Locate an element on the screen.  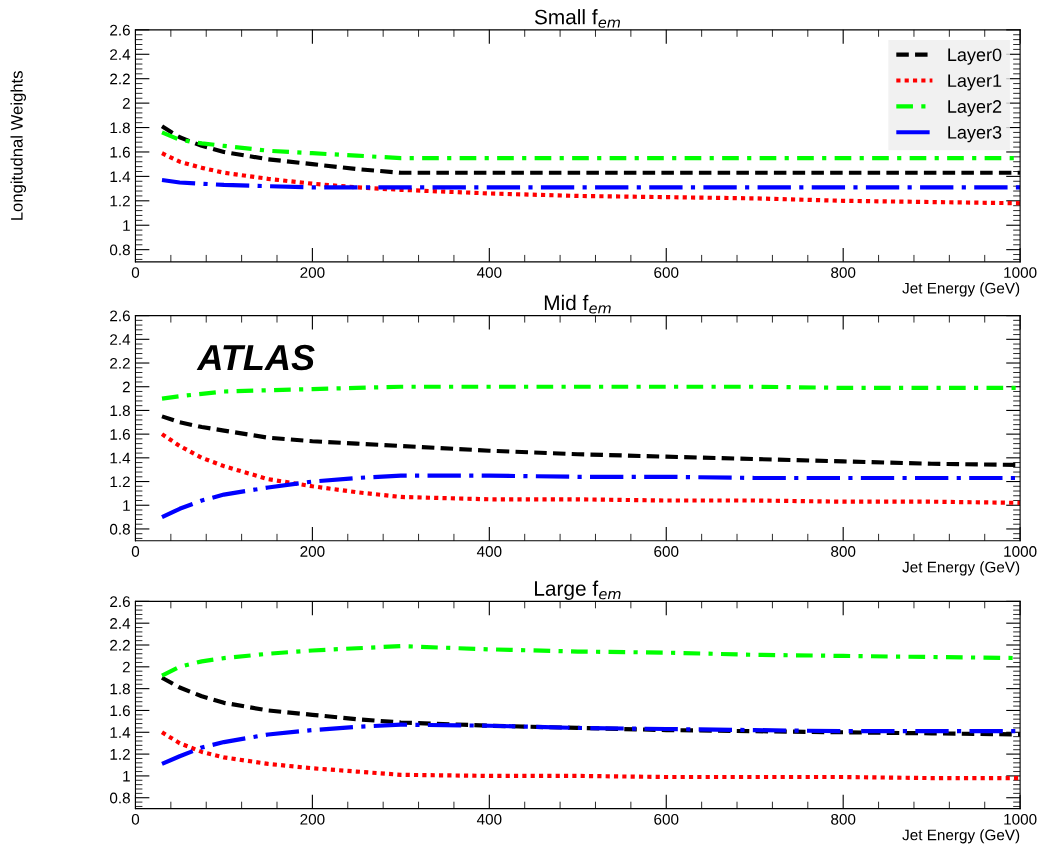
legend-label: Layer0 is located at coordinates (975, 56).